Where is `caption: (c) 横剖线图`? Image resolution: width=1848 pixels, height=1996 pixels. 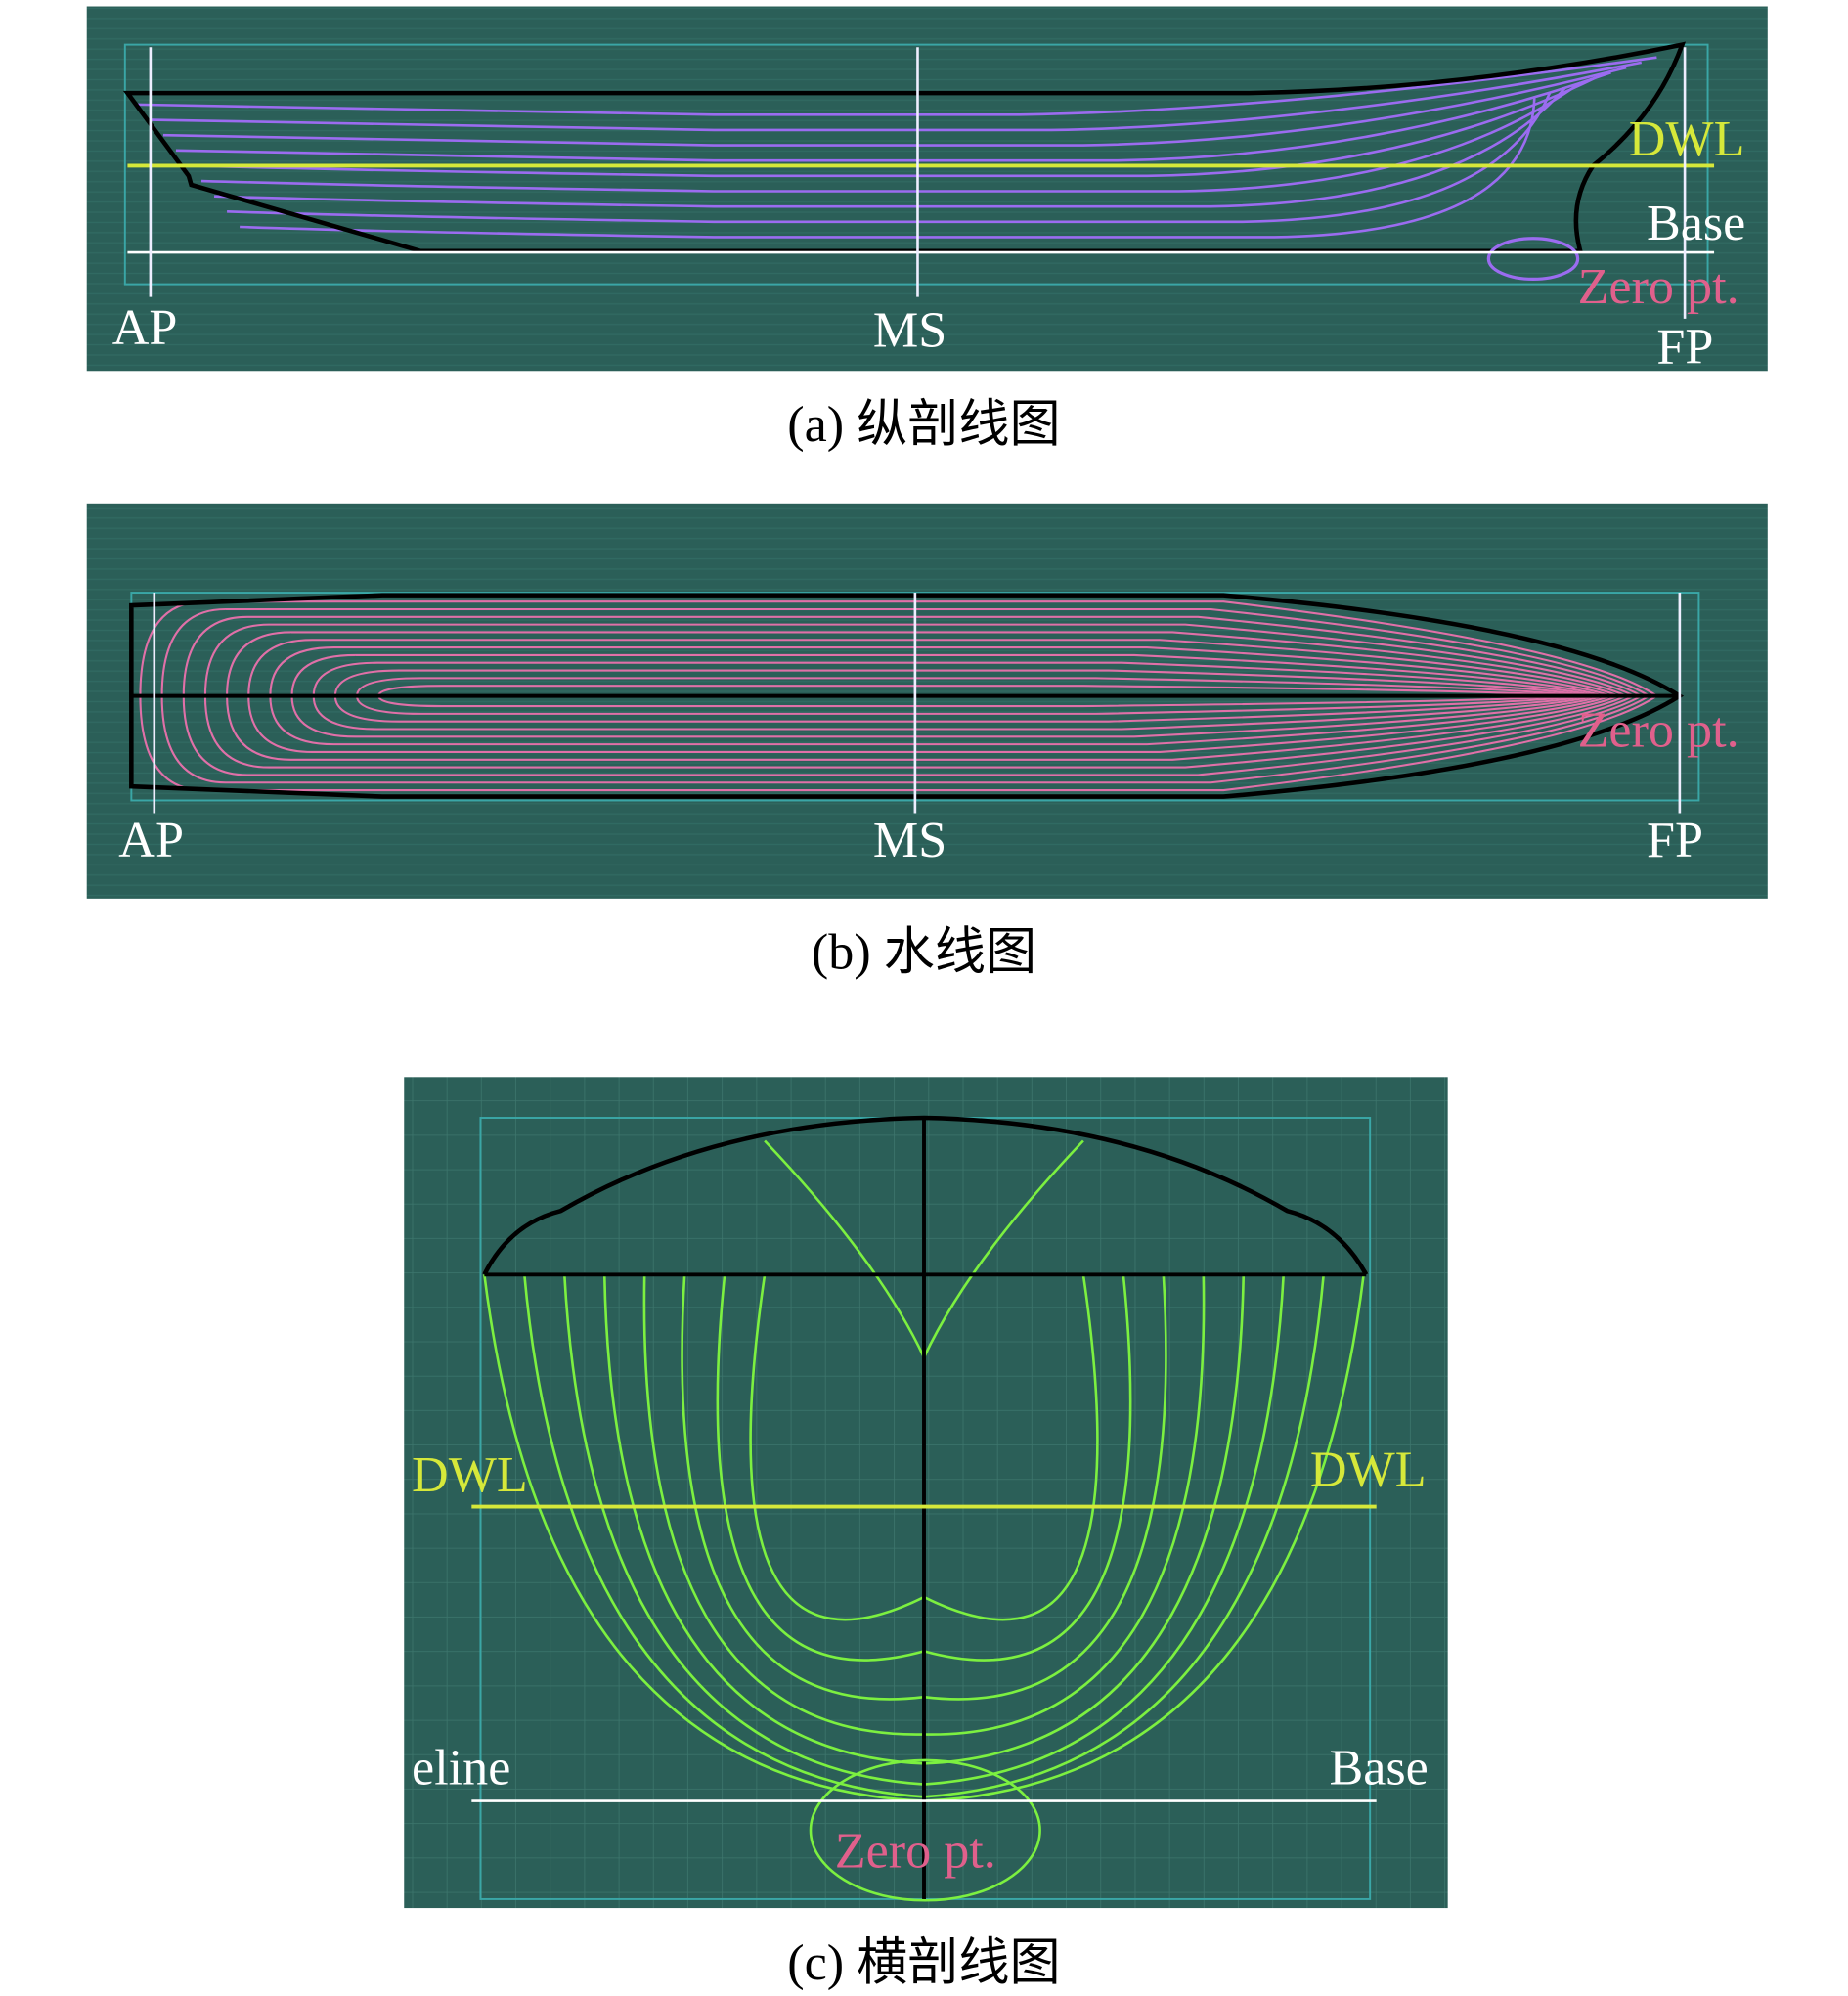
caption: (c) 横剖线图 is located at coordinates (923, 1963).